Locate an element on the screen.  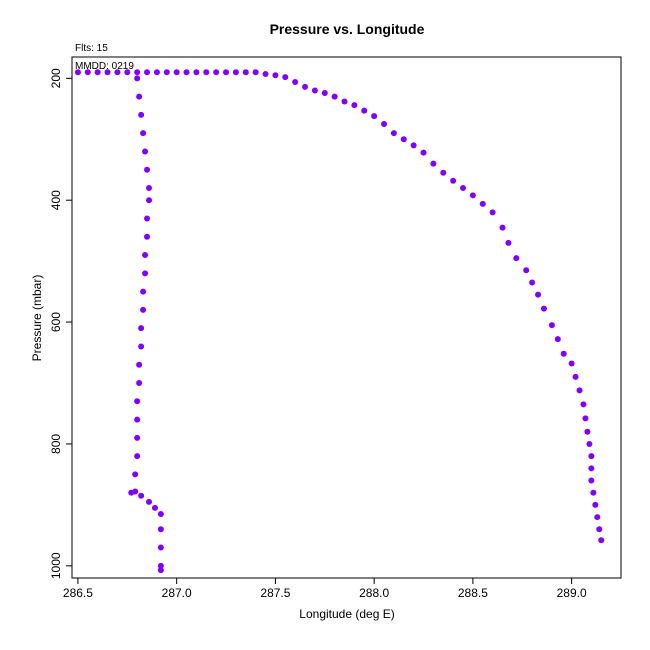
x-tick-label: 286.5 is located at coordinates (78, 593).